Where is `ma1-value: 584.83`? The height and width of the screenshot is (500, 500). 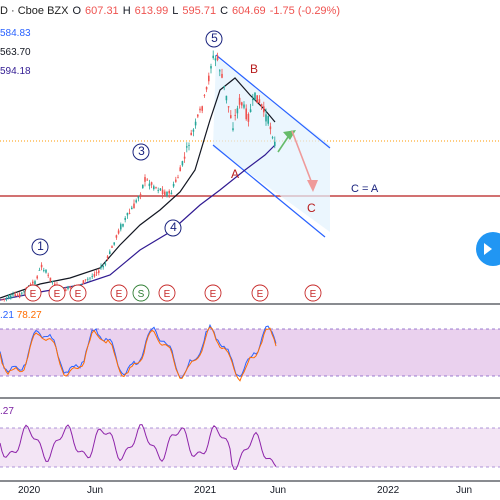 ma1-value: 584.83 is located at coordinates (15, 33).